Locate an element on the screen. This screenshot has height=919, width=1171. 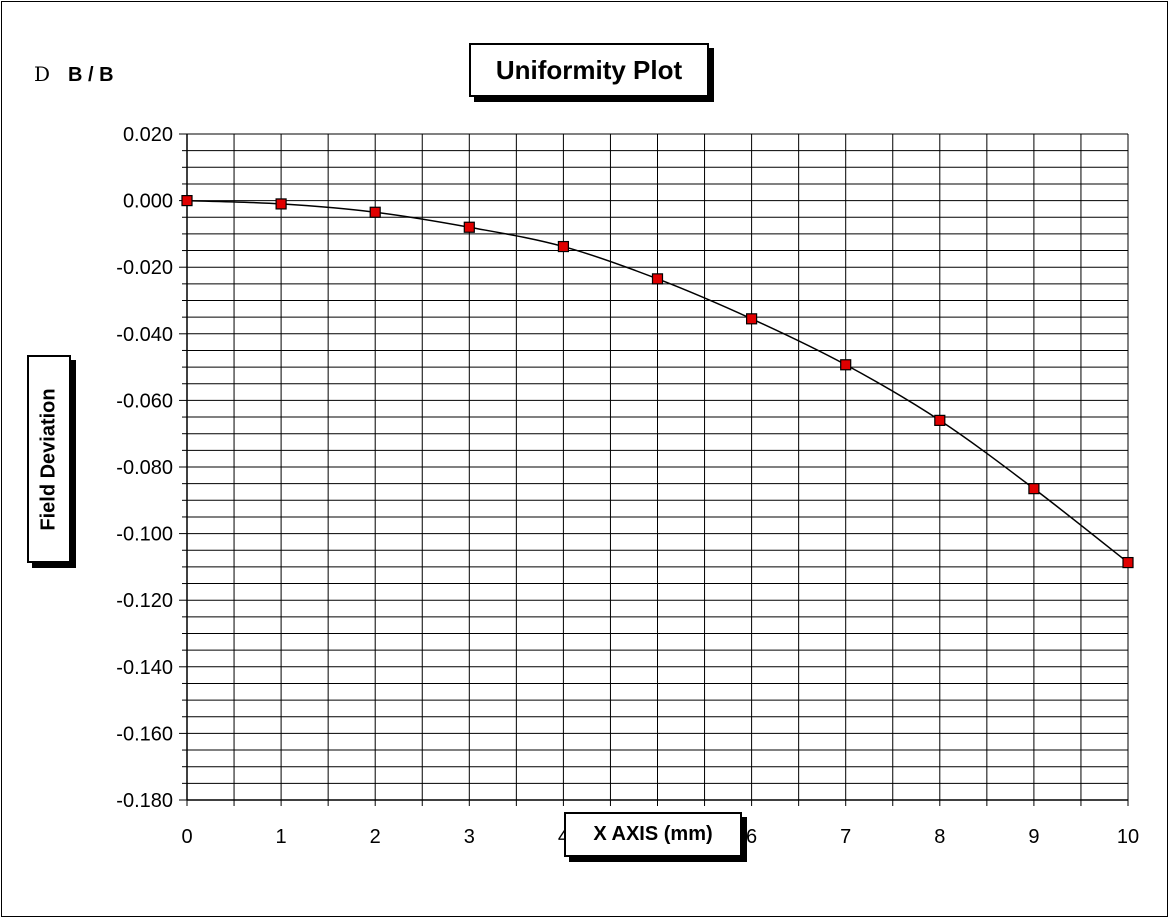
x-tick-label: 8 is located at coordinates (939, 837).